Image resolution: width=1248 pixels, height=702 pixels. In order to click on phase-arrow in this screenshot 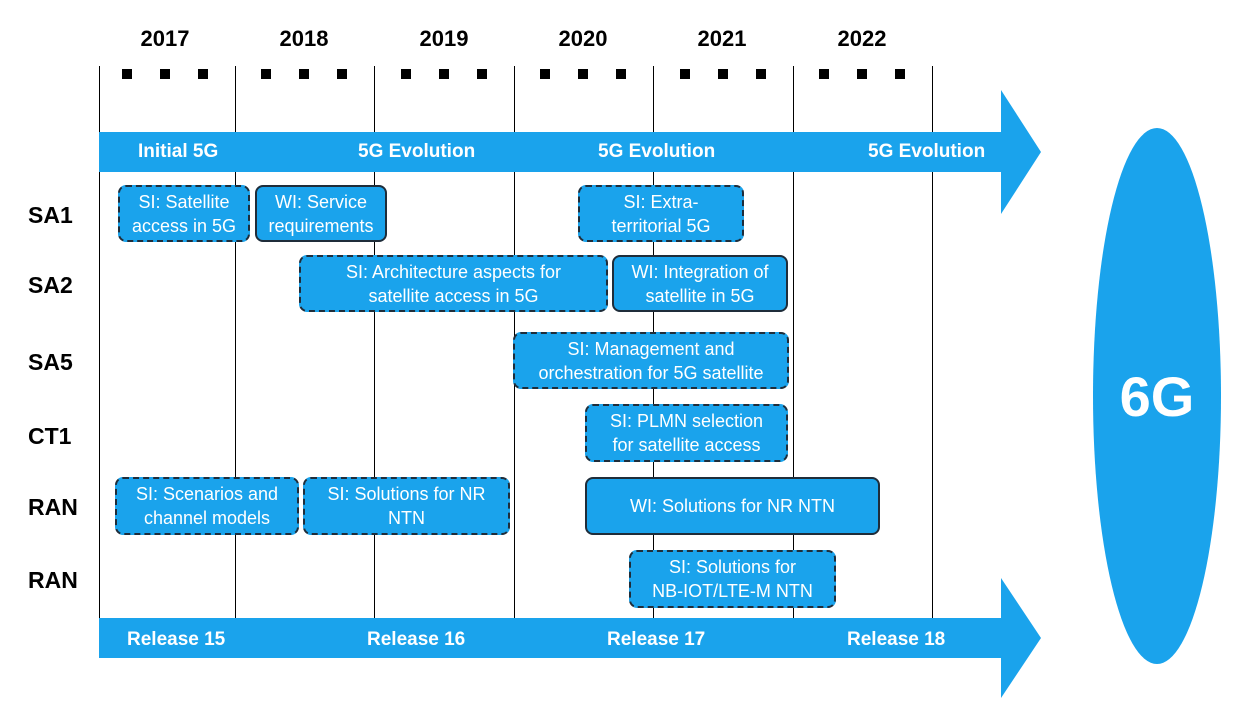, I will do `click(570, 152)`.